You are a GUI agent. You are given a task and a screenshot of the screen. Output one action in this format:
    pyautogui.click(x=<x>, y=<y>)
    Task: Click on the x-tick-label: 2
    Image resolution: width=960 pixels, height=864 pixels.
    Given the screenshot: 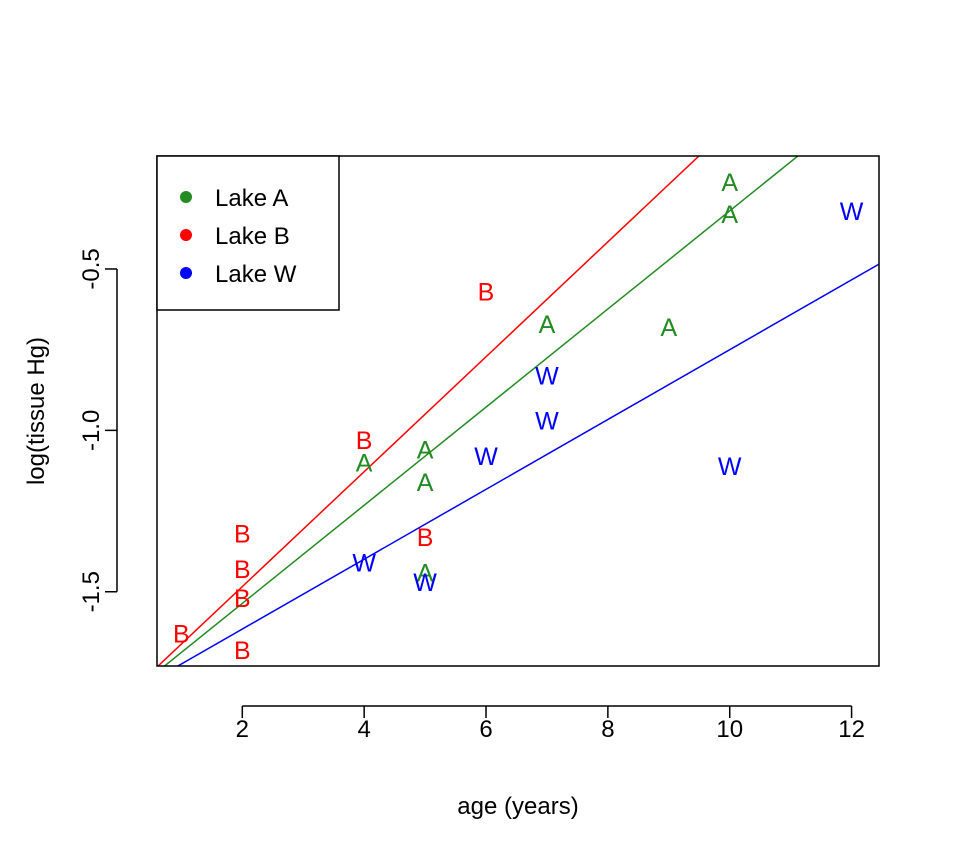 What is the action you would take?
    pyautogui.click(x=242, y=729)
    